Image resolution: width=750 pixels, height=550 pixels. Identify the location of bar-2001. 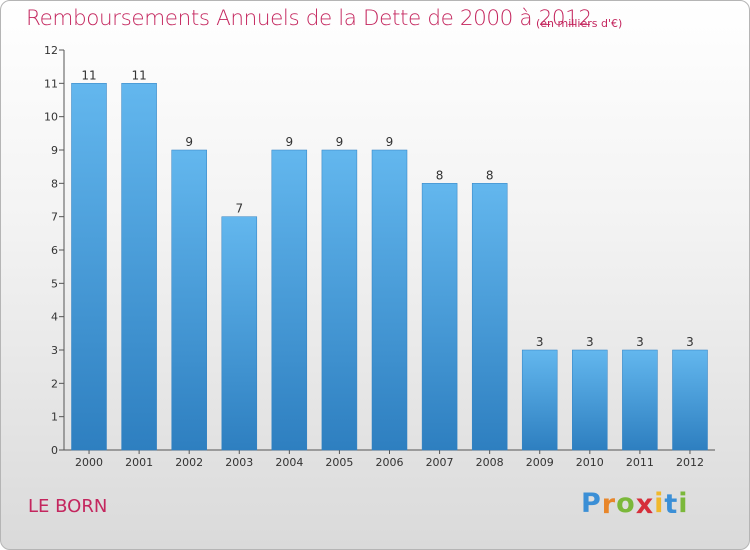
(139, 267).